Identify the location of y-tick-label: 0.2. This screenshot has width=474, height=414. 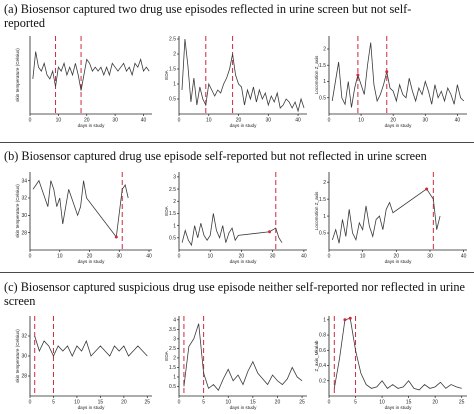
(322, 381).